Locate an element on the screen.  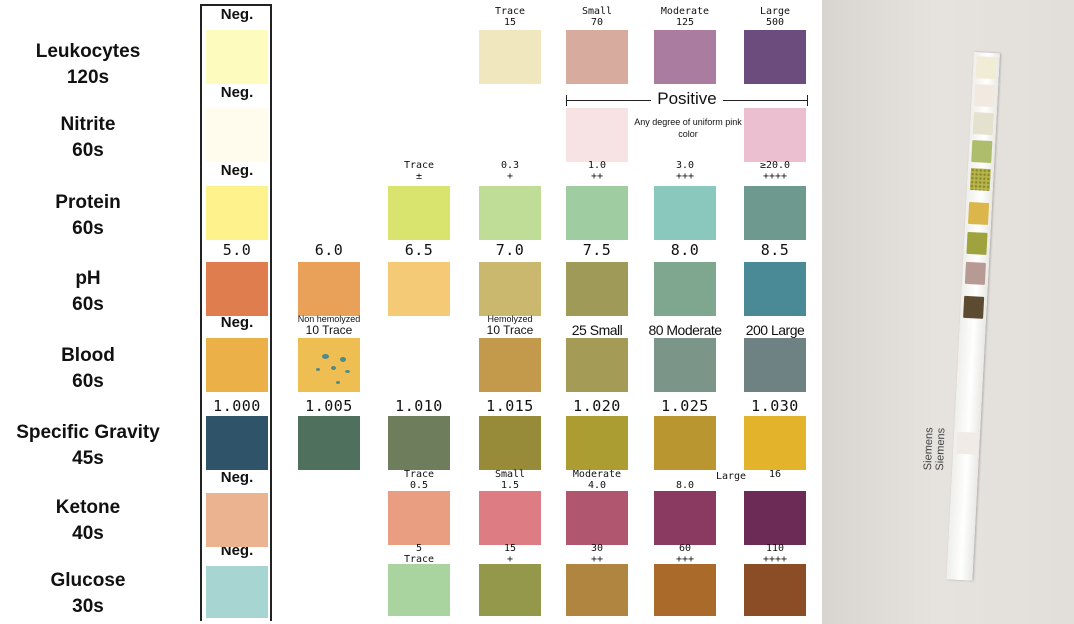
protein-label-1: 0.3 + is located at coordinates (510, 171).